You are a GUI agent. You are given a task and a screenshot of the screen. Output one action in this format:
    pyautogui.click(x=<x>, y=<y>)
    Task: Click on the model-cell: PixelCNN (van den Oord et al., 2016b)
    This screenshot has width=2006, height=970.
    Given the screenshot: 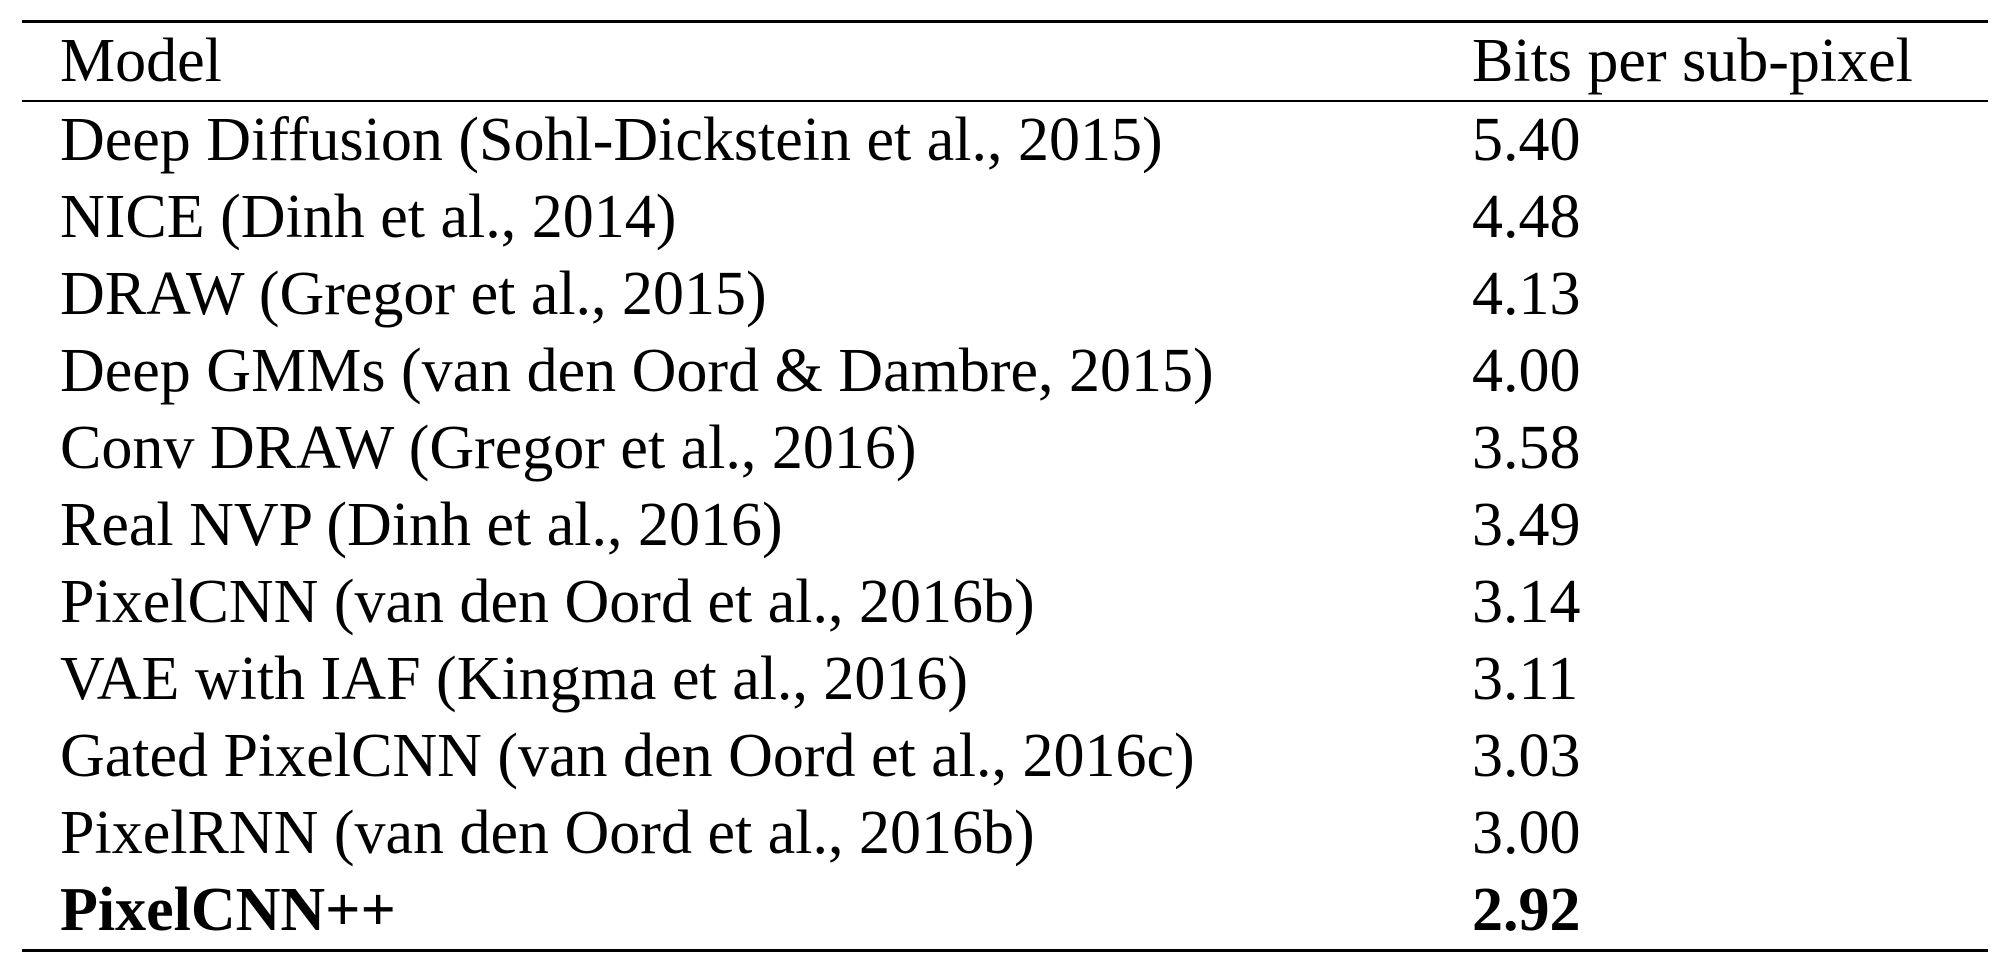 What is the action you would take?
    pyautogui.click(x=547, y=602)
    